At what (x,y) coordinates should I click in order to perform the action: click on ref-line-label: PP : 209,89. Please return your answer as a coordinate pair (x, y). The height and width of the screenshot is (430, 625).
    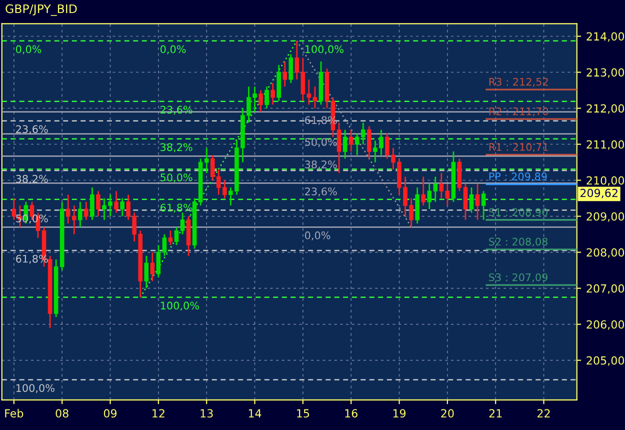
    Looking at the image, I should click on (518, 177).